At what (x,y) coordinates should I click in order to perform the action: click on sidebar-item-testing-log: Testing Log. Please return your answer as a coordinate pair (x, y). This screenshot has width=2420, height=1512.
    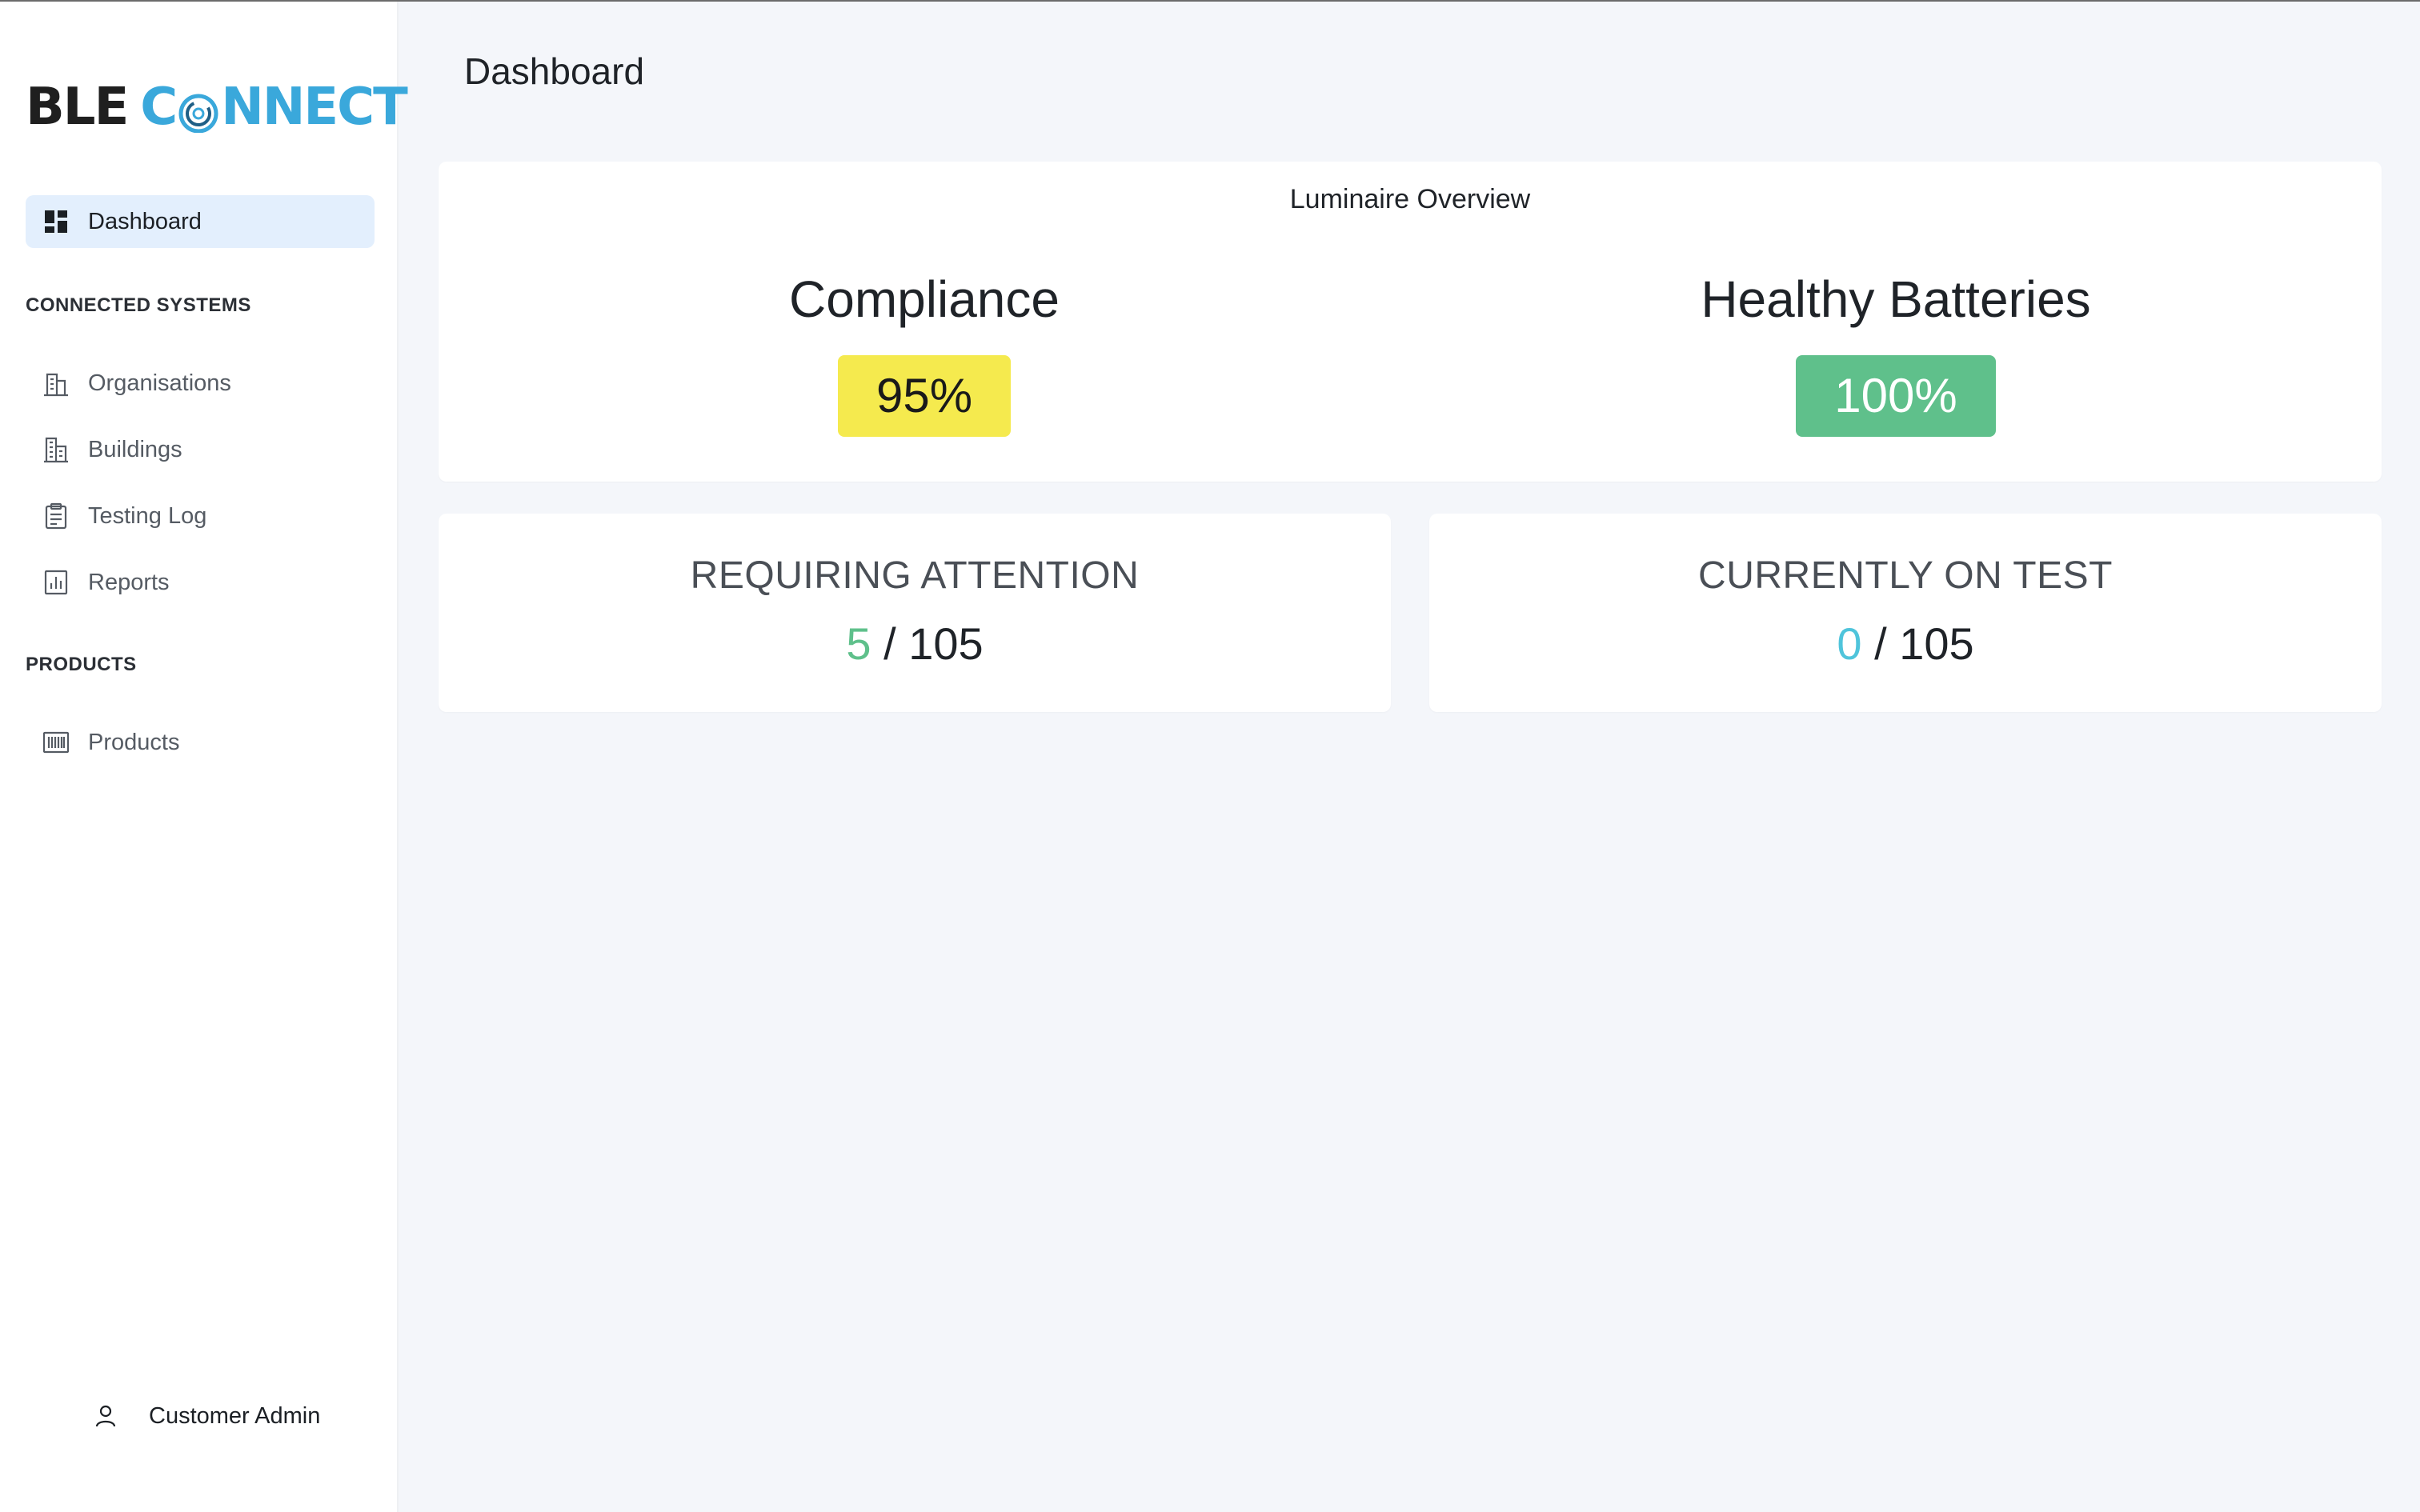
    Looking at the image, I should click on (200, 516).